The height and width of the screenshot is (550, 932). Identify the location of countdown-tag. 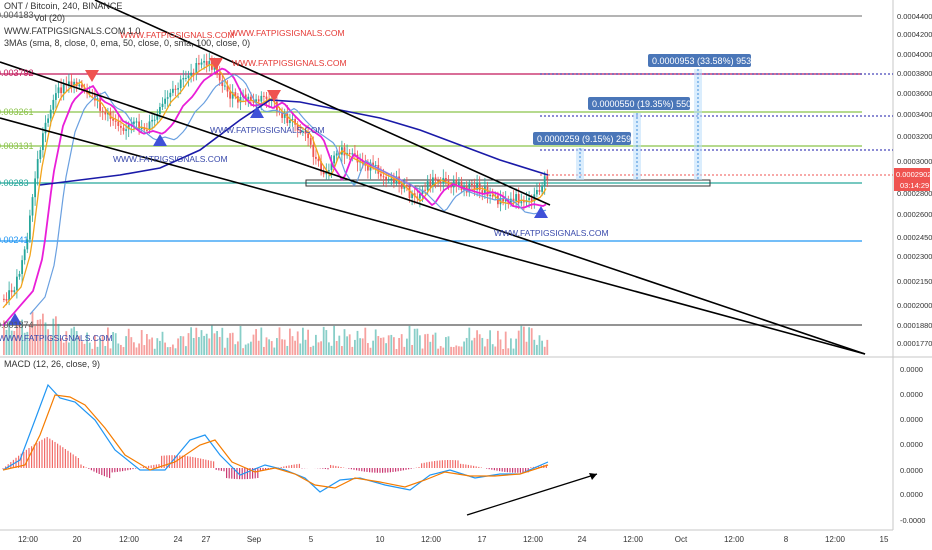
(912, 185).